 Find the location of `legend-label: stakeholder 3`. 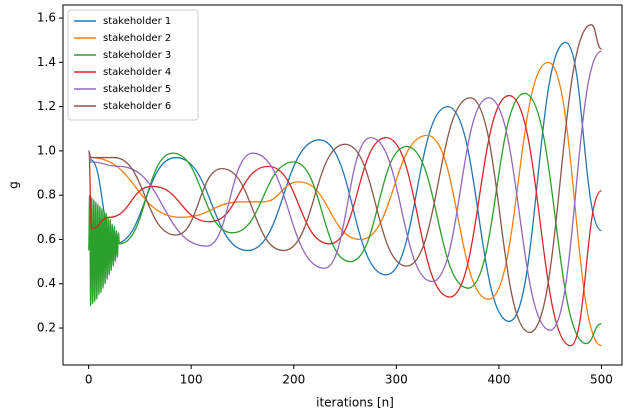

legend-label: stakeholder 3 is located at coordinates (137, 55).